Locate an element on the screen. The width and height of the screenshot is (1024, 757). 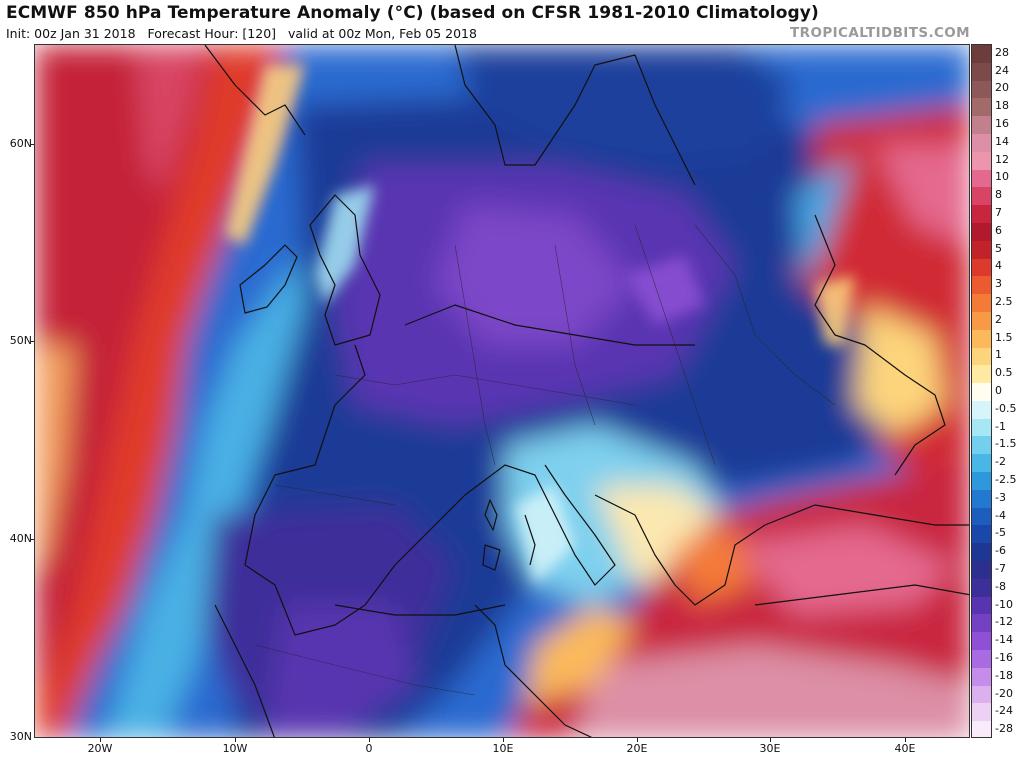
colorbar-label: -5 is located at coordinates (1000, 533).